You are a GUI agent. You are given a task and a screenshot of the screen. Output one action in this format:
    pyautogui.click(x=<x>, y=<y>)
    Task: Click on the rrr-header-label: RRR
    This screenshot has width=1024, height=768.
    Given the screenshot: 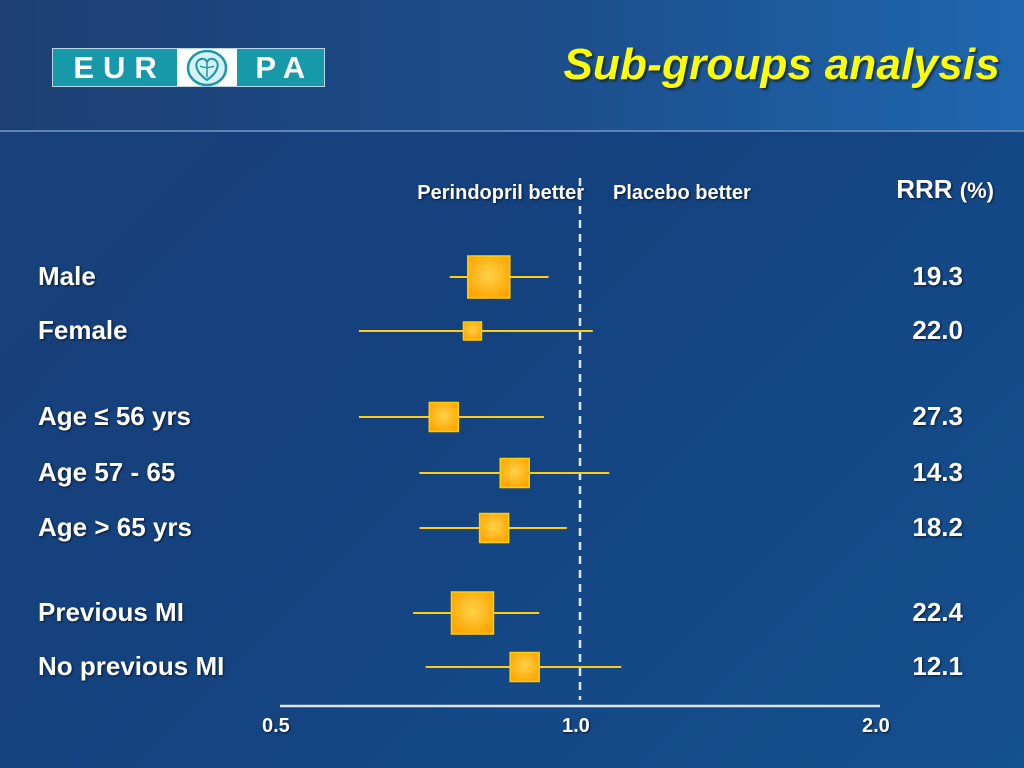 What is the action you would take?
    pyautogui.click(x=924, y=189)
    